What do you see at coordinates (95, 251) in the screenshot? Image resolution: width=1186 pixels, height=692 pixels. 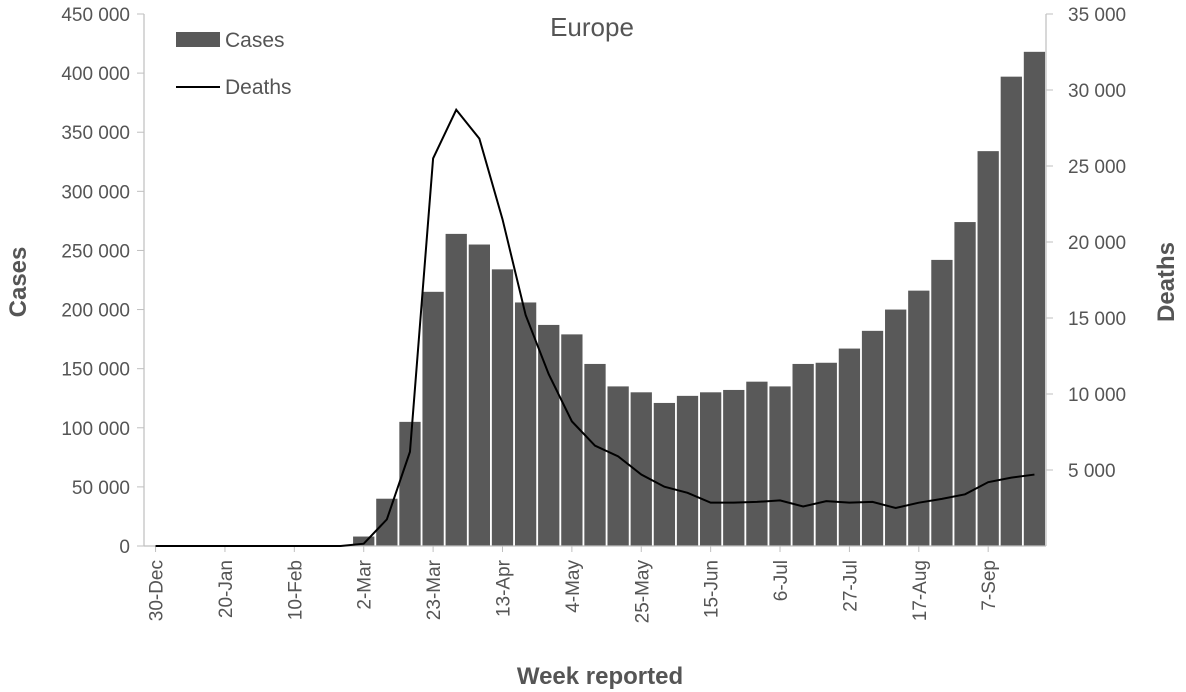 I see `y-tick-label: 250 000` at bounding box center [95, 251].